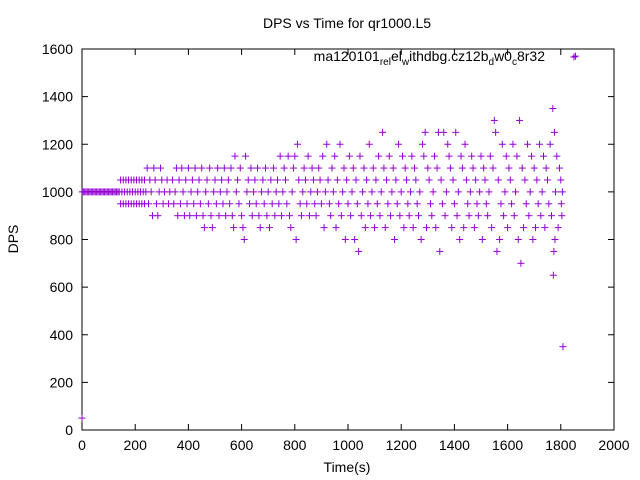 This screenshot has height=480, width=640. I want to click on x-axis-label: Time(s), so click(347, 467).